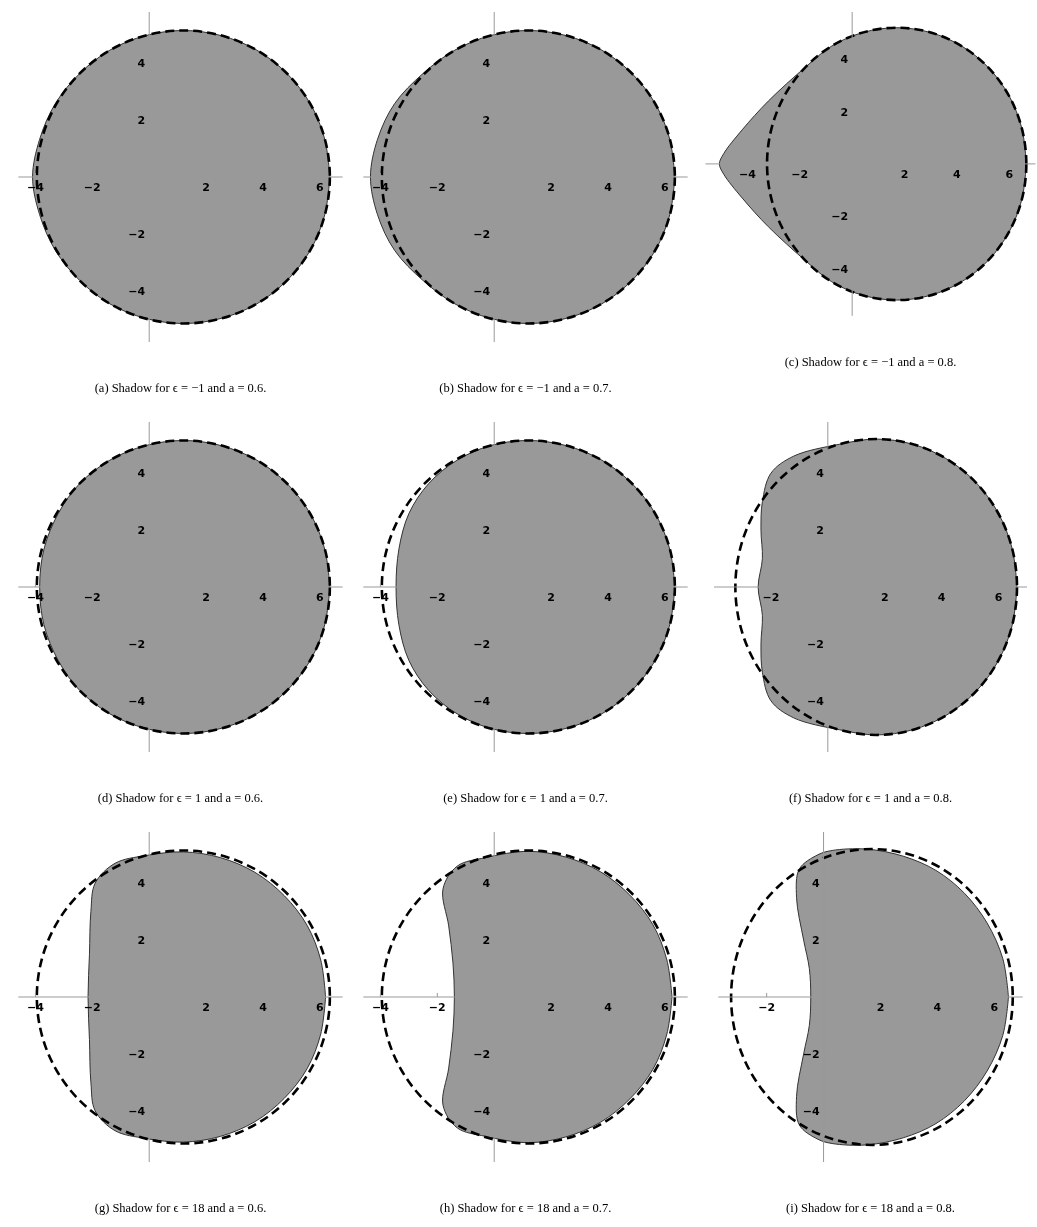 This screenshot has height=1227, width=1037. What do you see at coordinates (870, 798) in the screenshot?
I see `text: (f) Shadow for ϵ = 1 and a = 0.8.` at bounding box center [870, 798].